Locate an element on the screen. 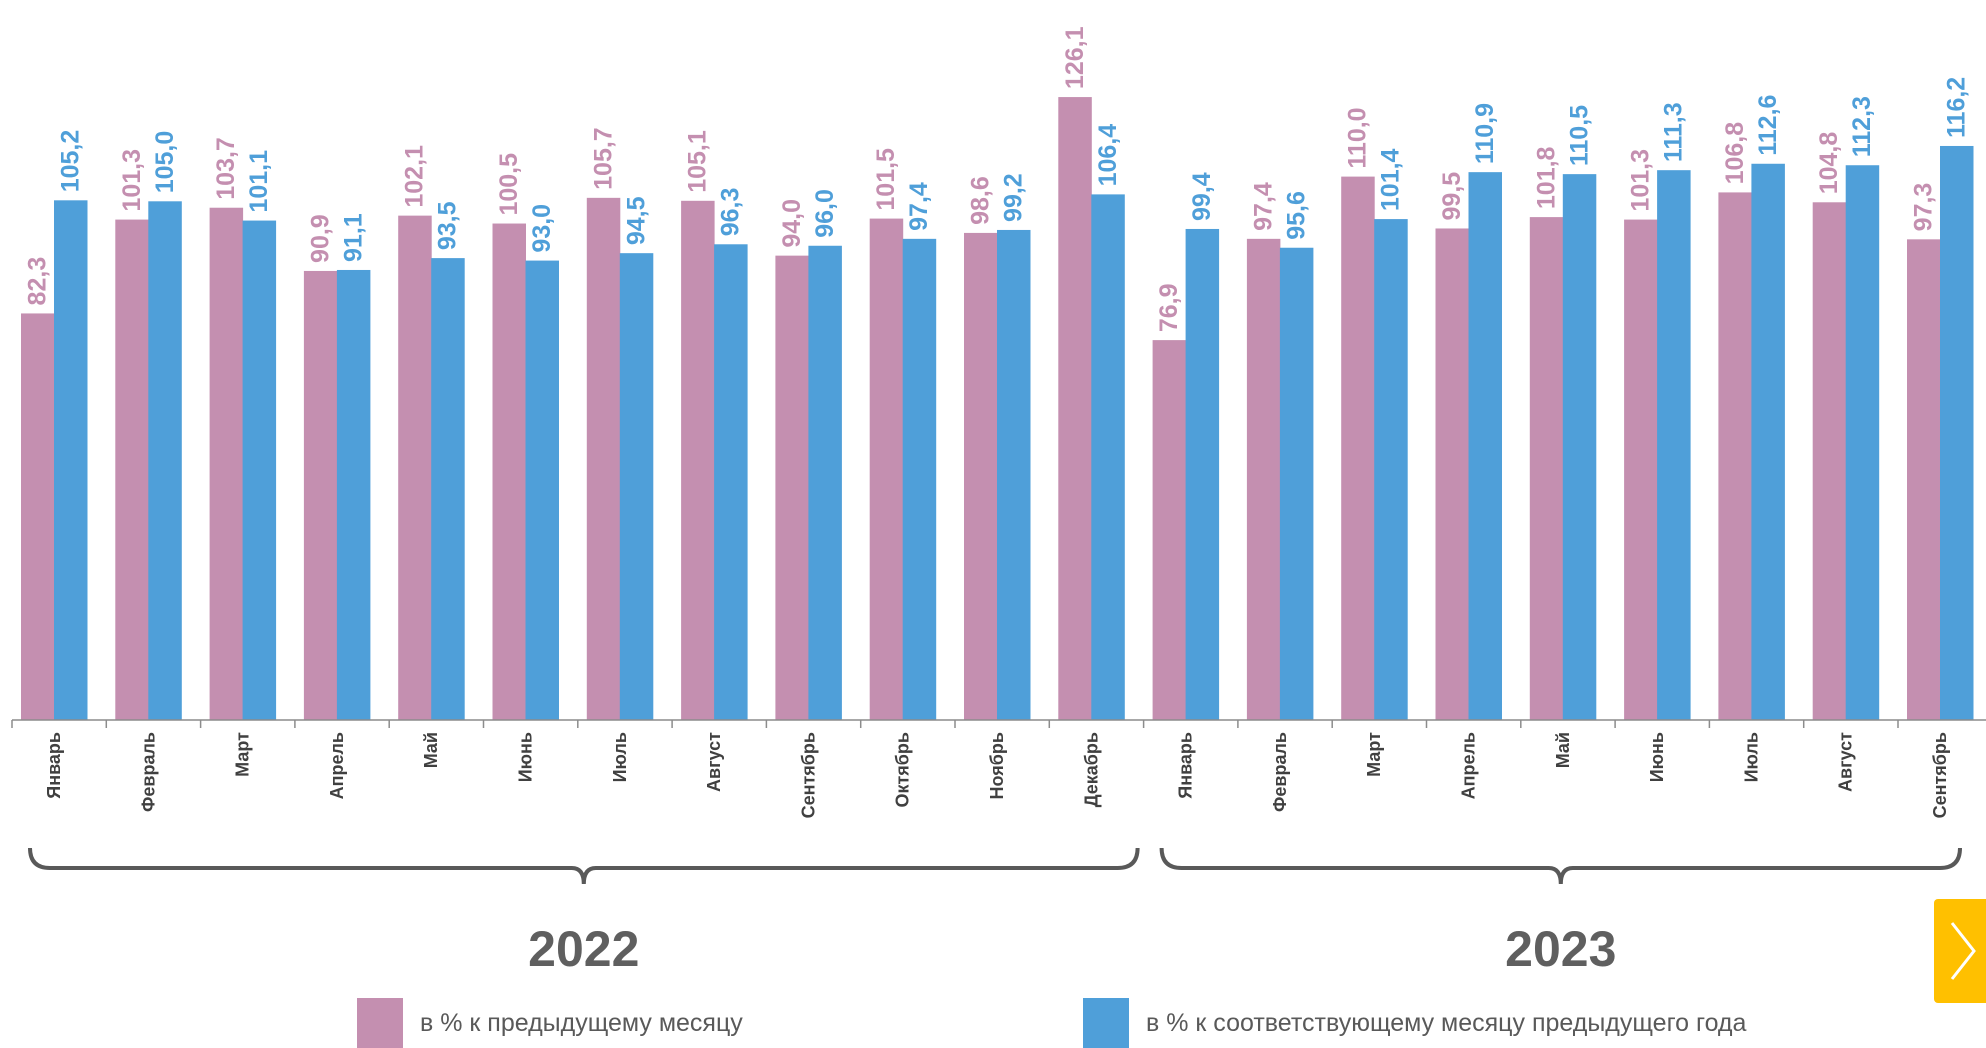 The height and width of the screenshot is (1048, 1986). value-label-mom-3: 90,9 is located at coordinates (320, 238).